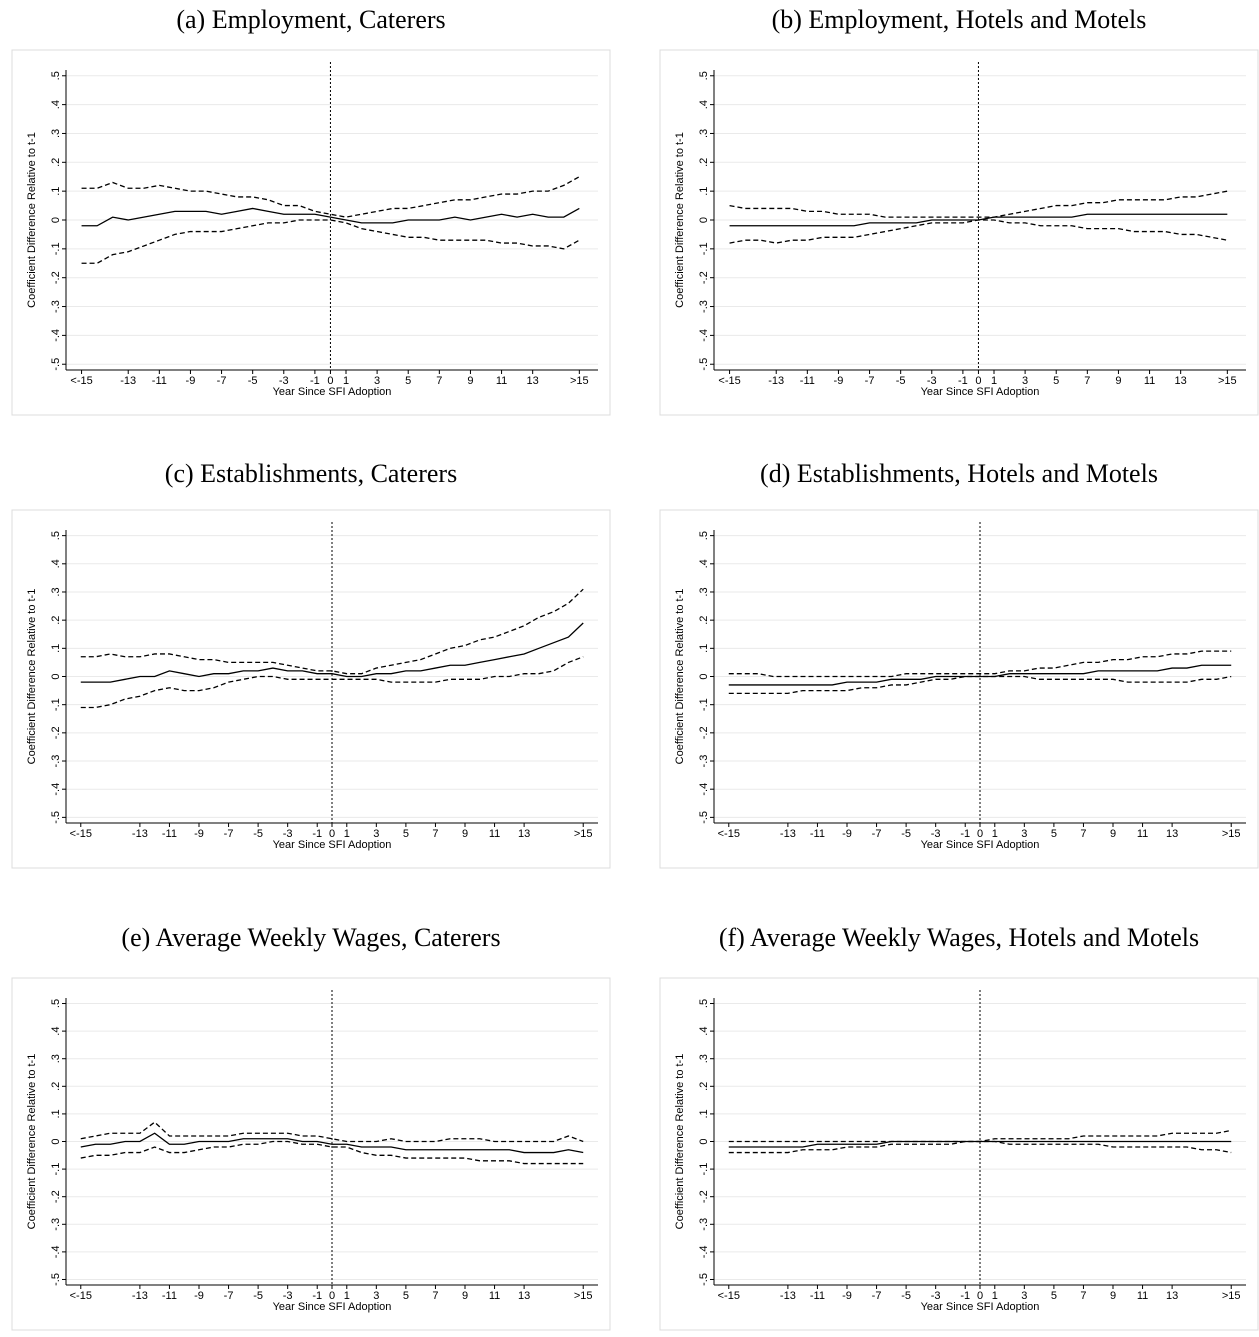 The width and height of the screenshot is (1259, 1337). I want to click on y-tick-label: -.5, so click(56, 817).